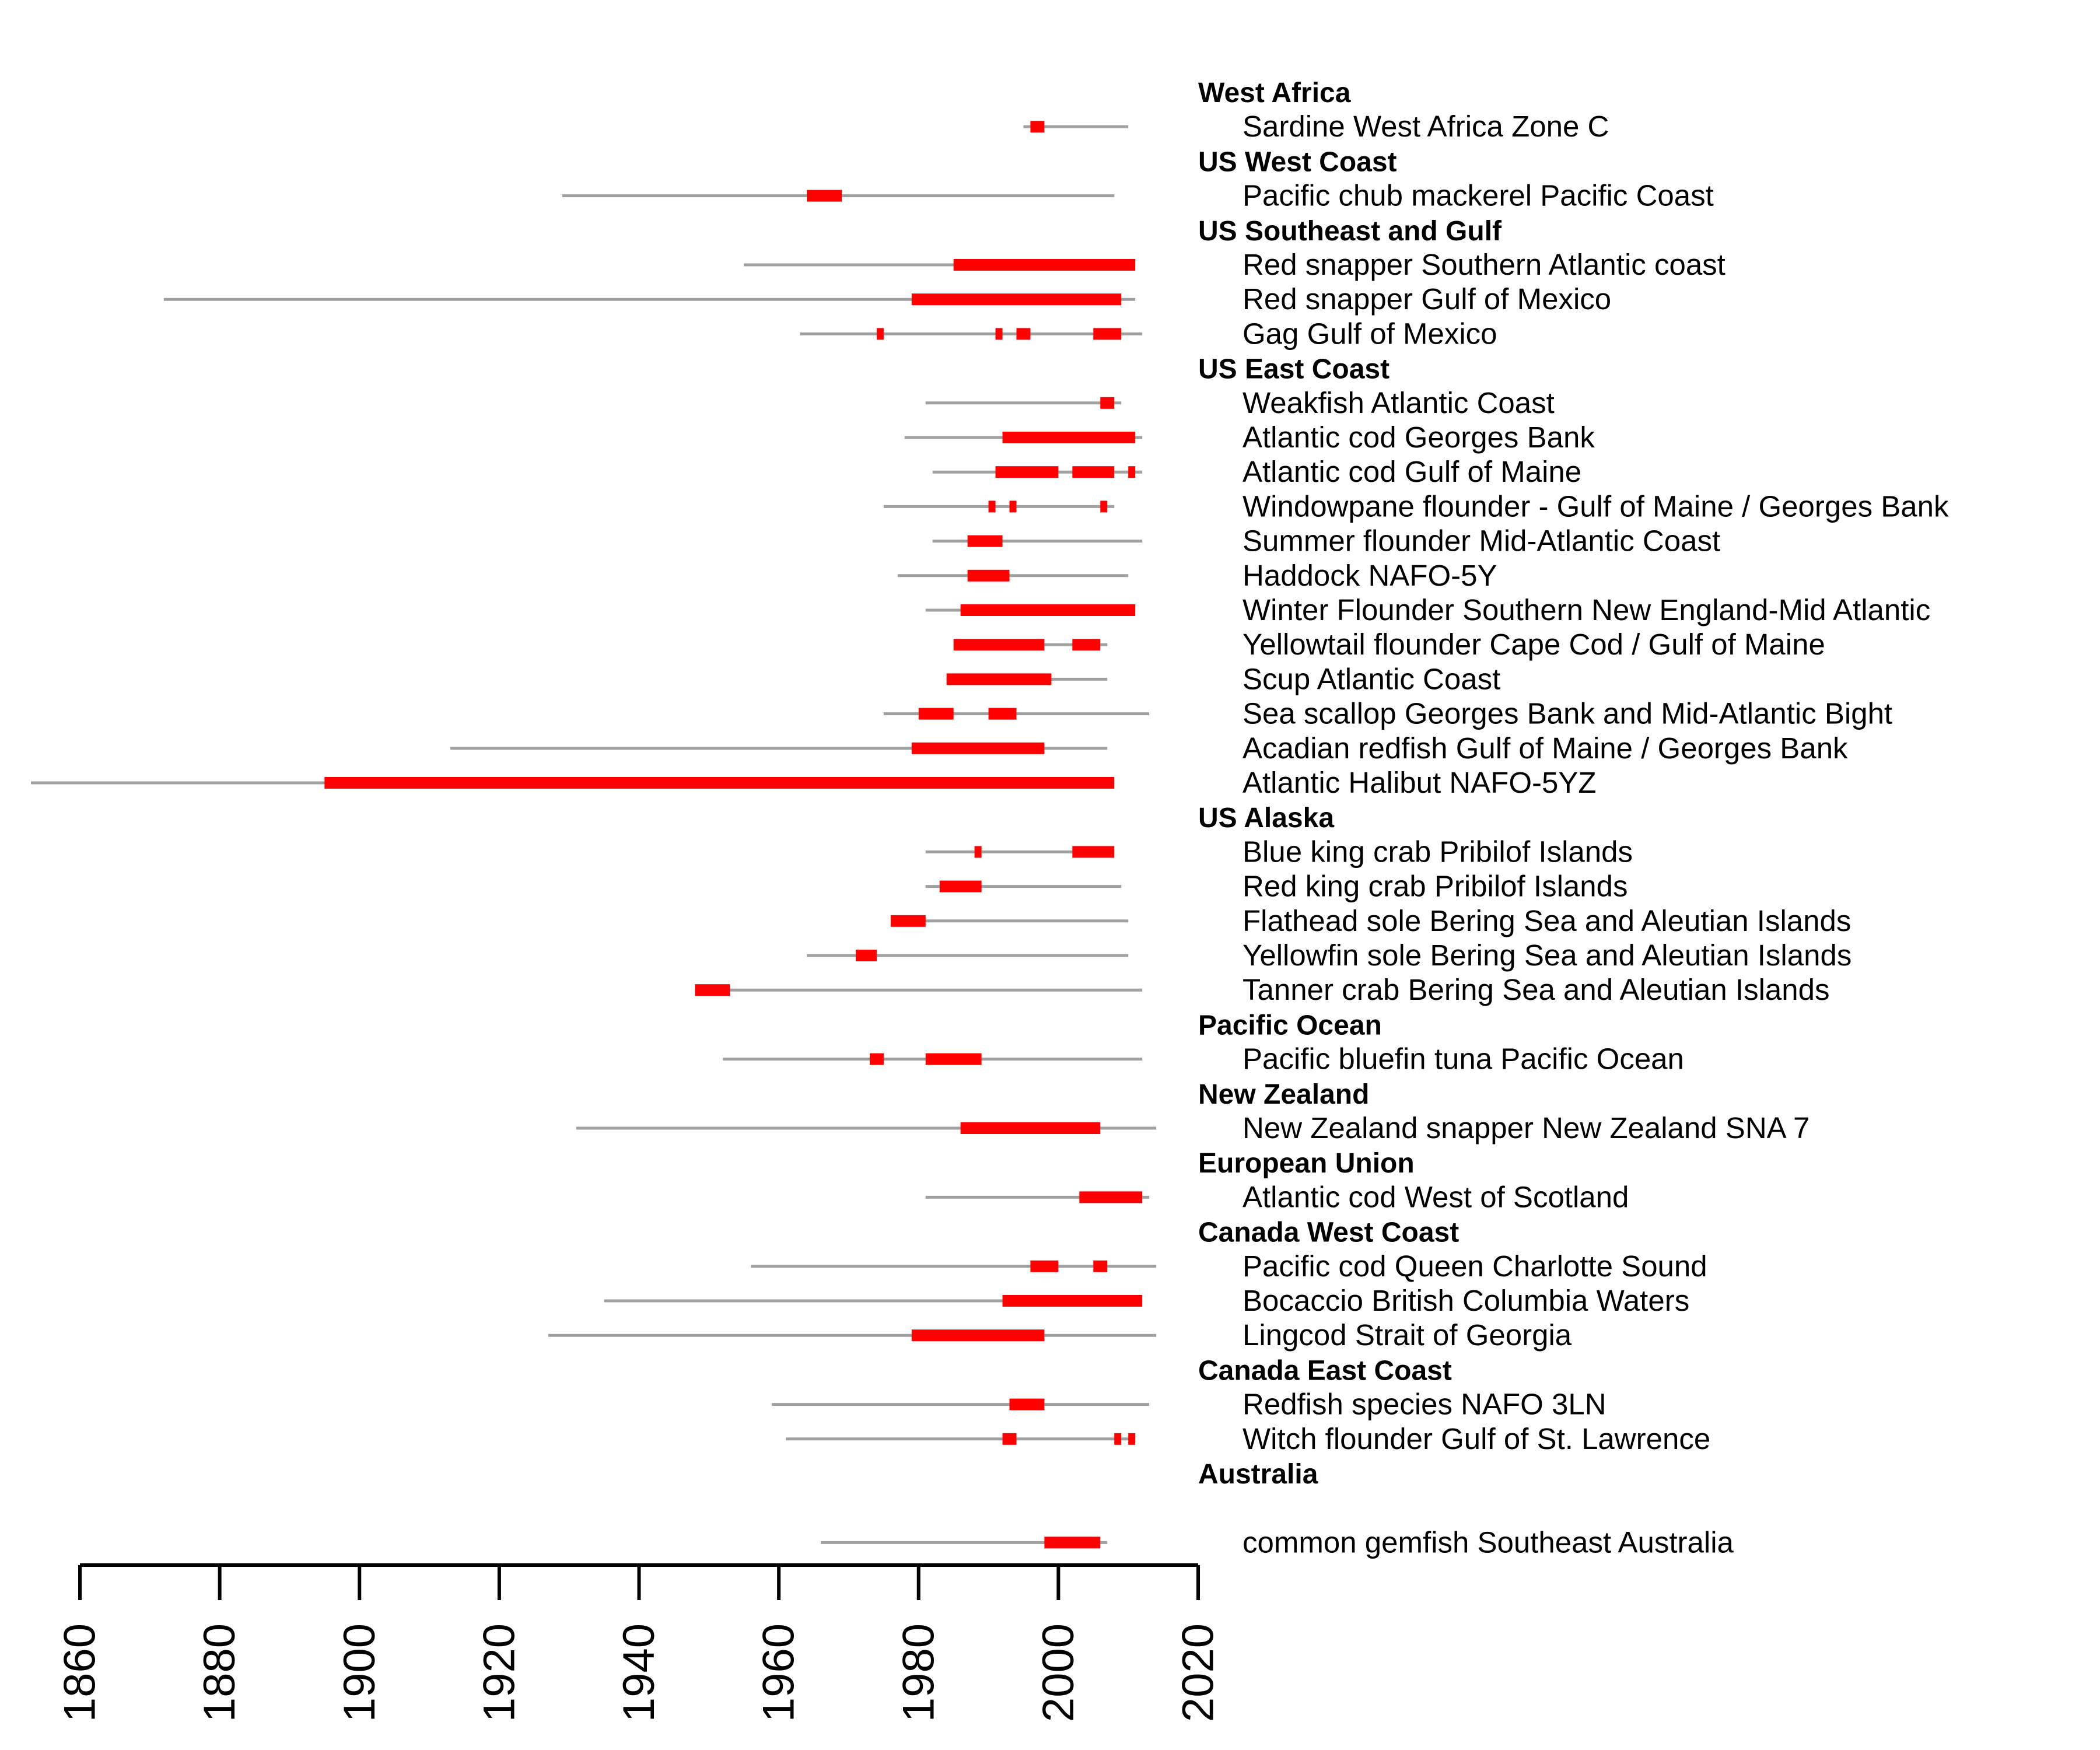 The height and width of the screenshot is (1750, 2100). Describe the element at coordinates (779, 1672) in the screenshot. I see `x-tick-label: 1960` at that location.